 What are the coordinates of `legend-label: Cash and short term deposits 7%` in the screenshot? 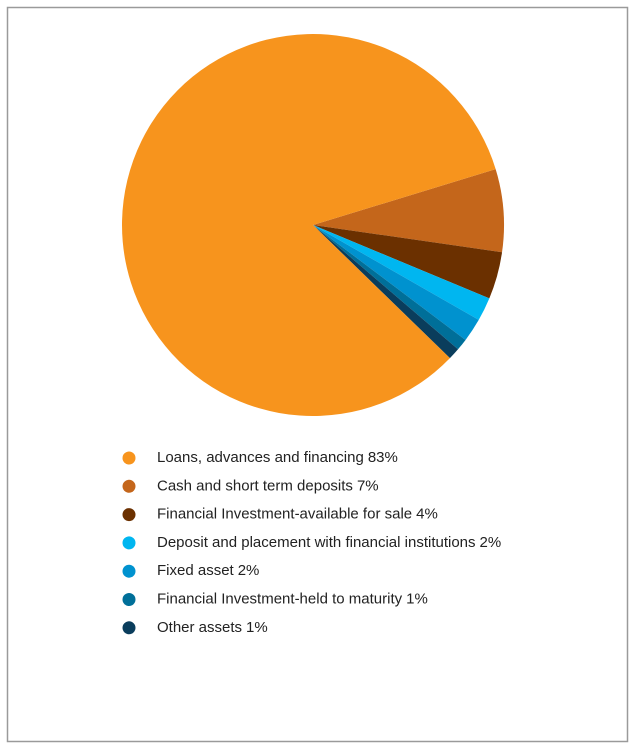 It's located at (268, 485).